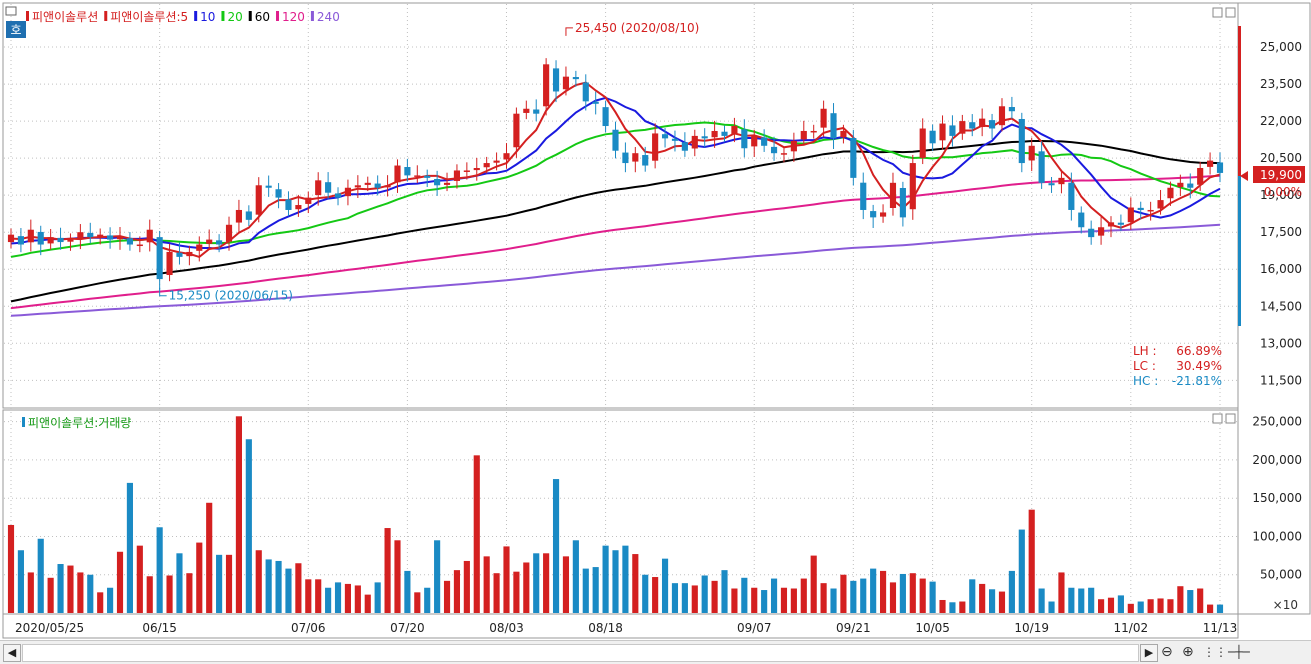 The height and width of the screenshot is (664, 1311). Describe the element at coordinates (1281, 158) in the screenshot. I see `price-tick-label: 20,500` at that location.